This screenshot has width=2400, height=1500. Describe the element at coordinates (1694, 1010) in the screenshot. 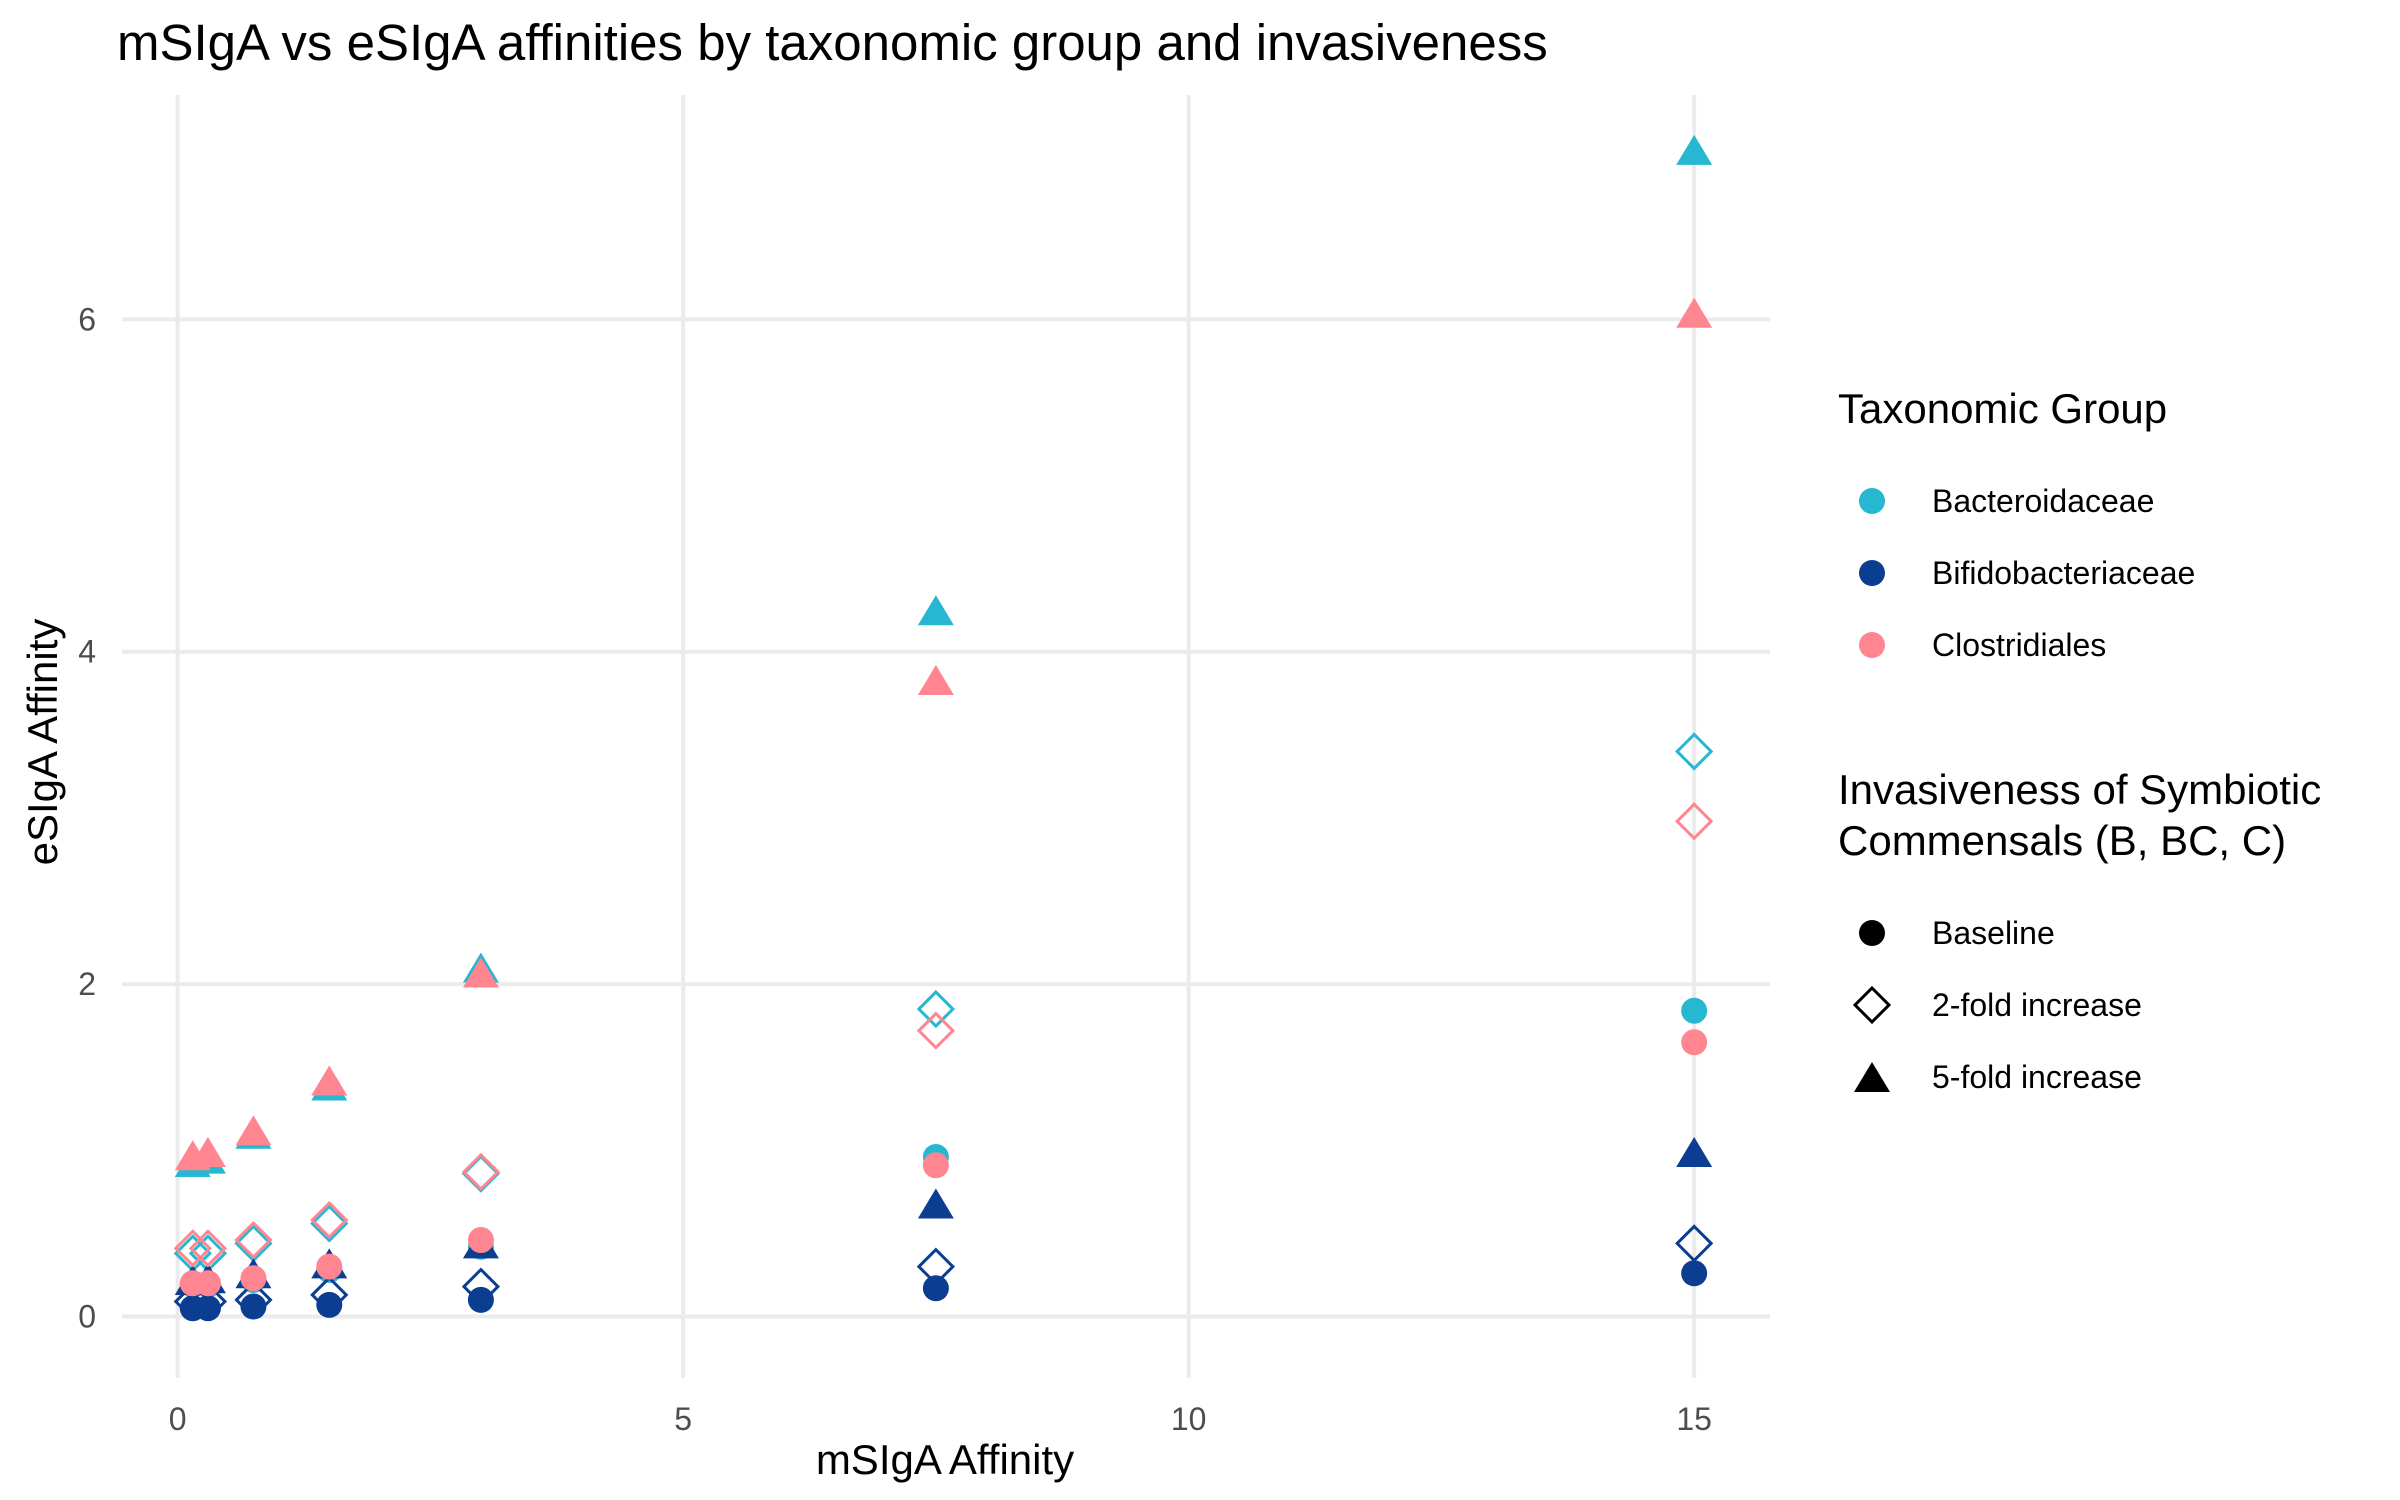

I see `point-bacteroidaceae-baseline` at that location.